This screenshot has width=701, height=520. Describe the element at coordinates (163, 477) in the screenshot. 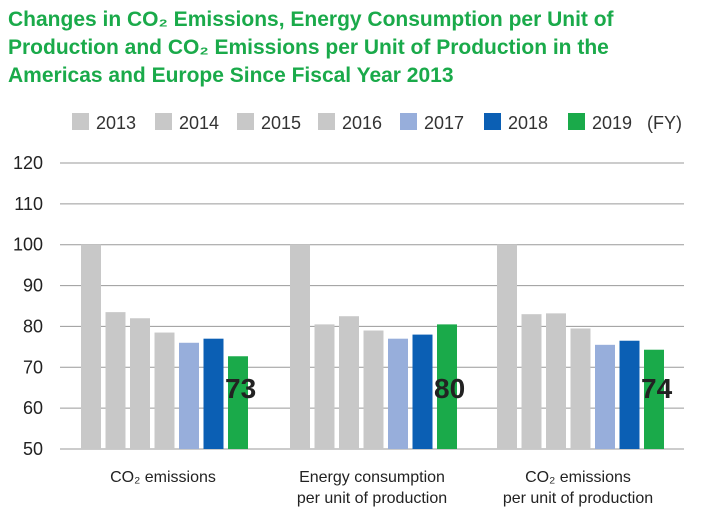

I see `category-label-1: CO₂ emissions` at that location.